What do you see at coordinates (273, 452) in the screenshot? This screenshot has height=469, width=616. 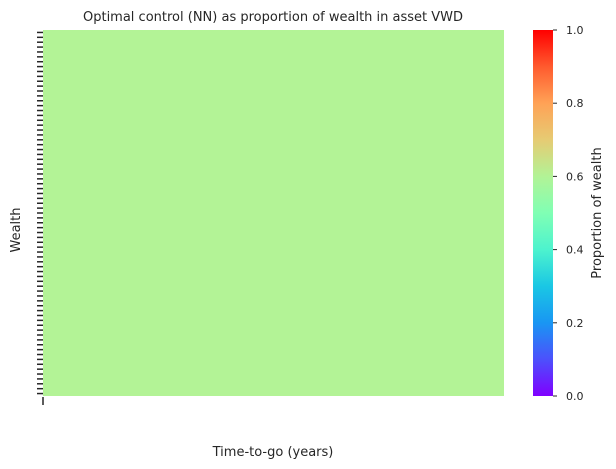 I see `x-axis-label: Time-to-go (years)` at bounding box center [273, 452].